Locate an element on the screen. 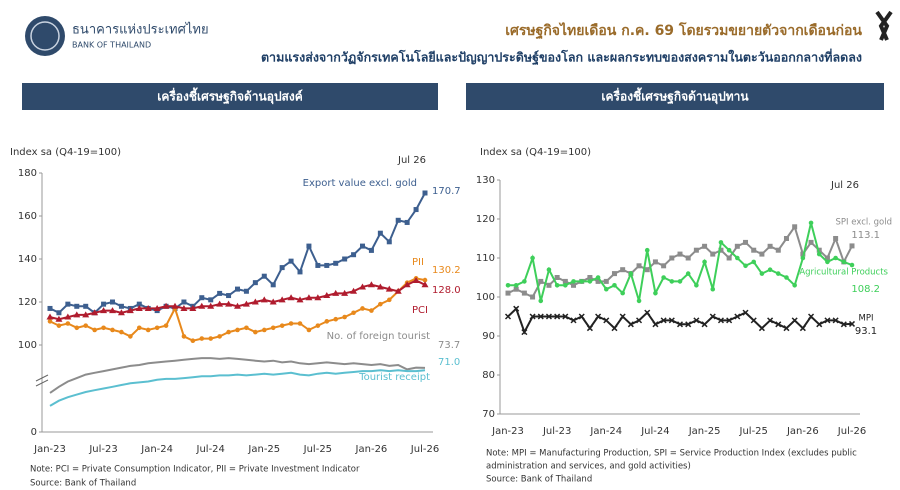  data-label: 113.1 is located at coordinates (865, 235).